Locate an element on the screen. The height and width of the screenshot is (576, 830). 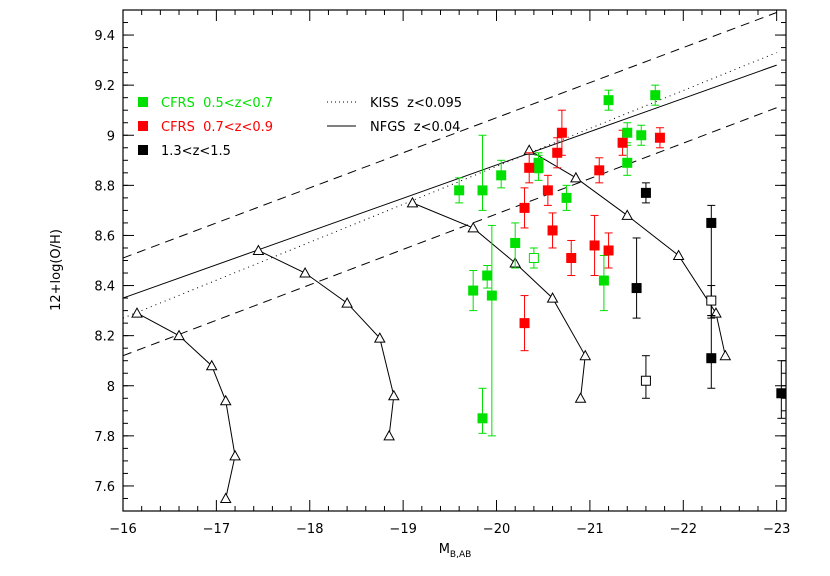
y-tick-label: 7.6 is located at coordinates (104, 487).